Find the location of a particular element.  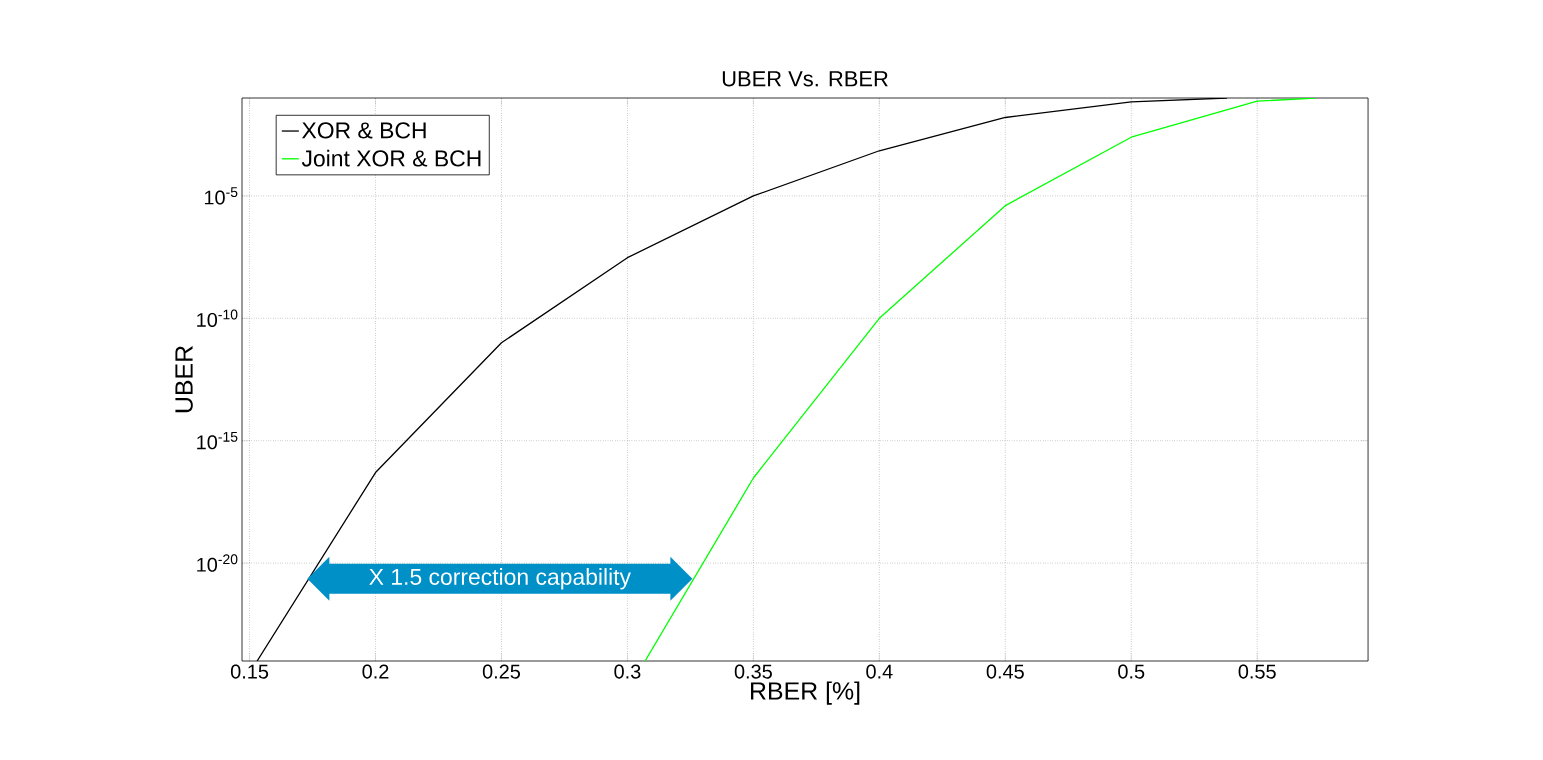

x-tick-label: 0.2 is located at coordinates (375, 671).